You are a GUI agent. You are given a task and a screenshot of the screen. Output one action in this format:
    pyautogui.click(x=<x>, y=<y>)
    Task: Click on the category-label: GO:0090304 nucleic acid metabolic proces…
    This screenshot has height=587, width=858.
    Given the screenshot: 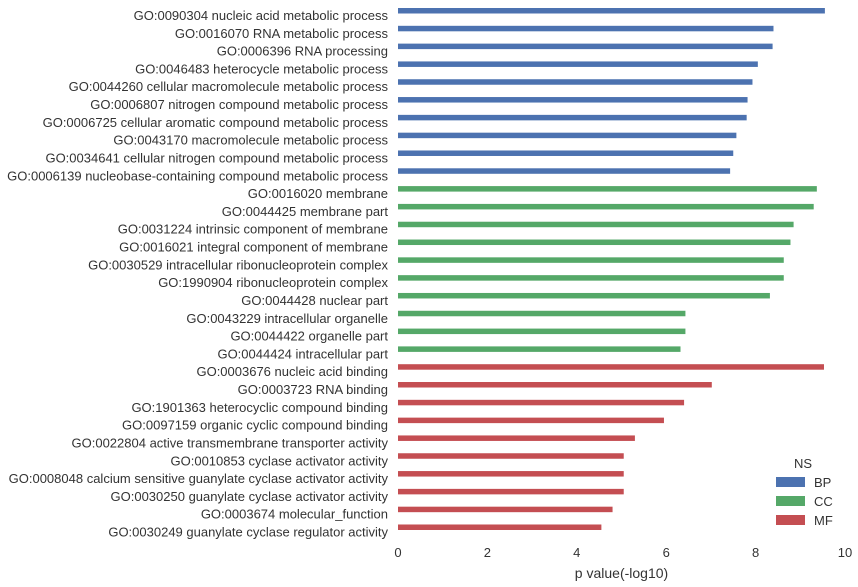 What is the action you would take?
    pyautogui.click(x=261, y=15)
    